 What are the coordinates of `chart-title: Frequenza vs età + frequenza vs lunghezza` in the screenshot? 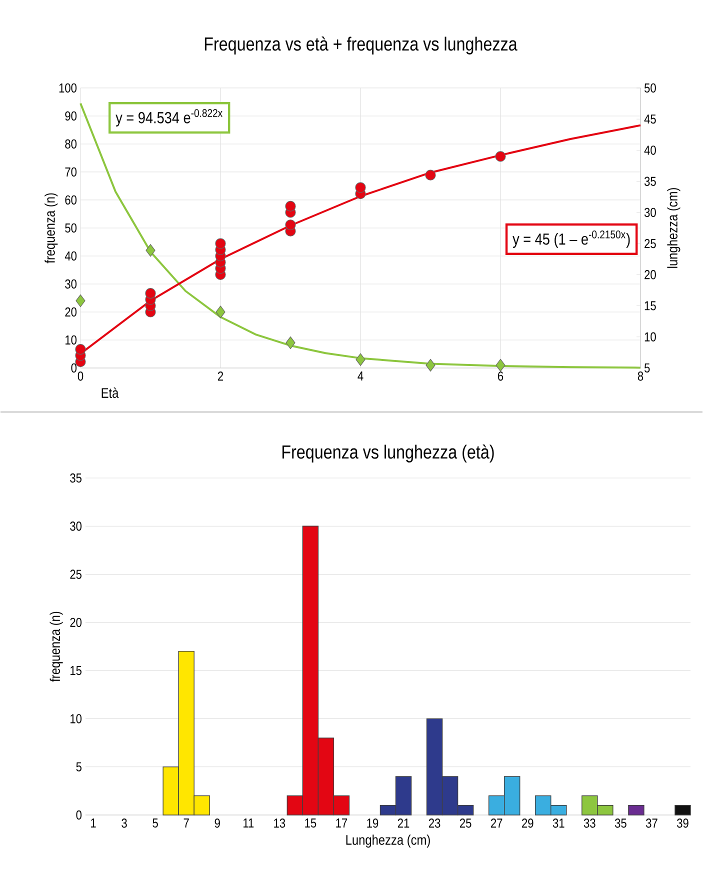 It's located at (361, 45).